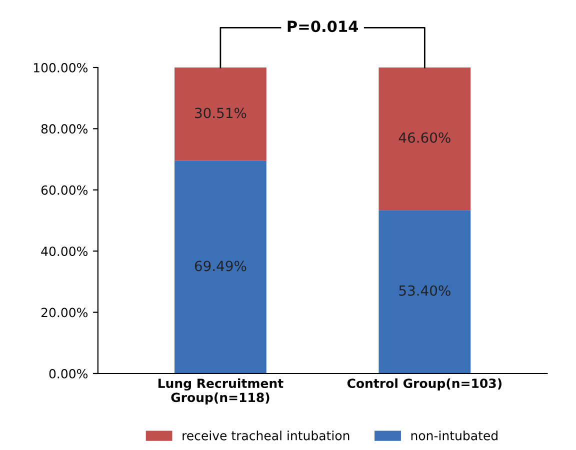 This screenshot has width=576, height=450. What do you see at coordinates (64, 129) in the screenshot?
I see `y-tick-label: 80.00%` at bounding box center [64, 129].